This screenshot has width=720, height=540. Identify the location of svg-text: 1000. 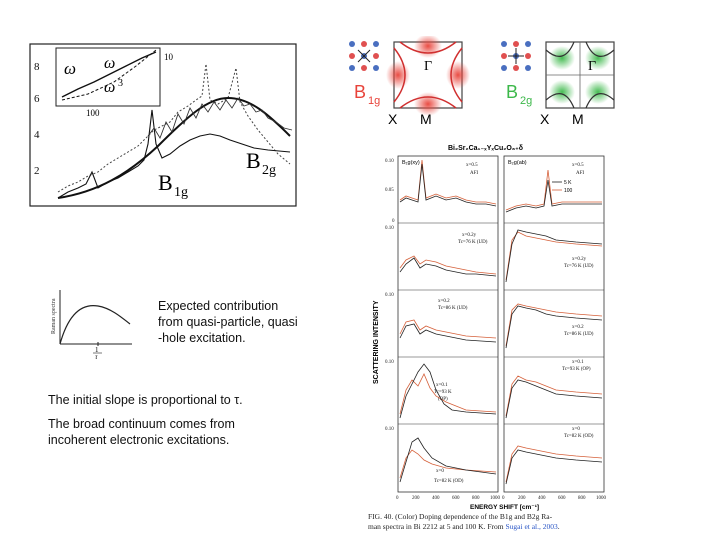
(495, 498).